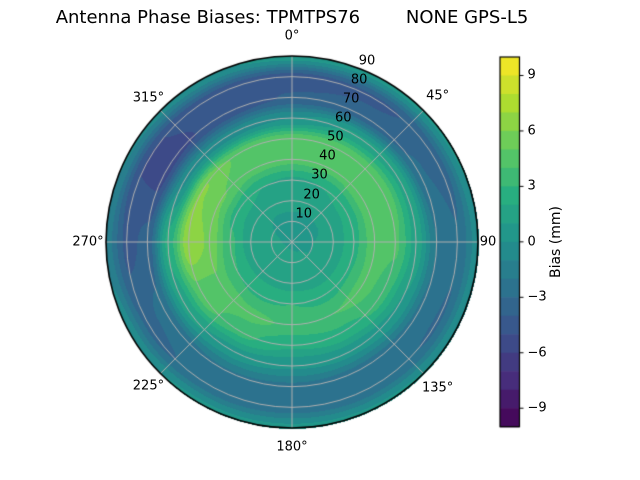 The height and width of the screenshot is (480, 640). What do you see at coordinates (537, 353) in the screenshot?
I see `colorbar-tick-label: −6` at bounding box center [537, 353].